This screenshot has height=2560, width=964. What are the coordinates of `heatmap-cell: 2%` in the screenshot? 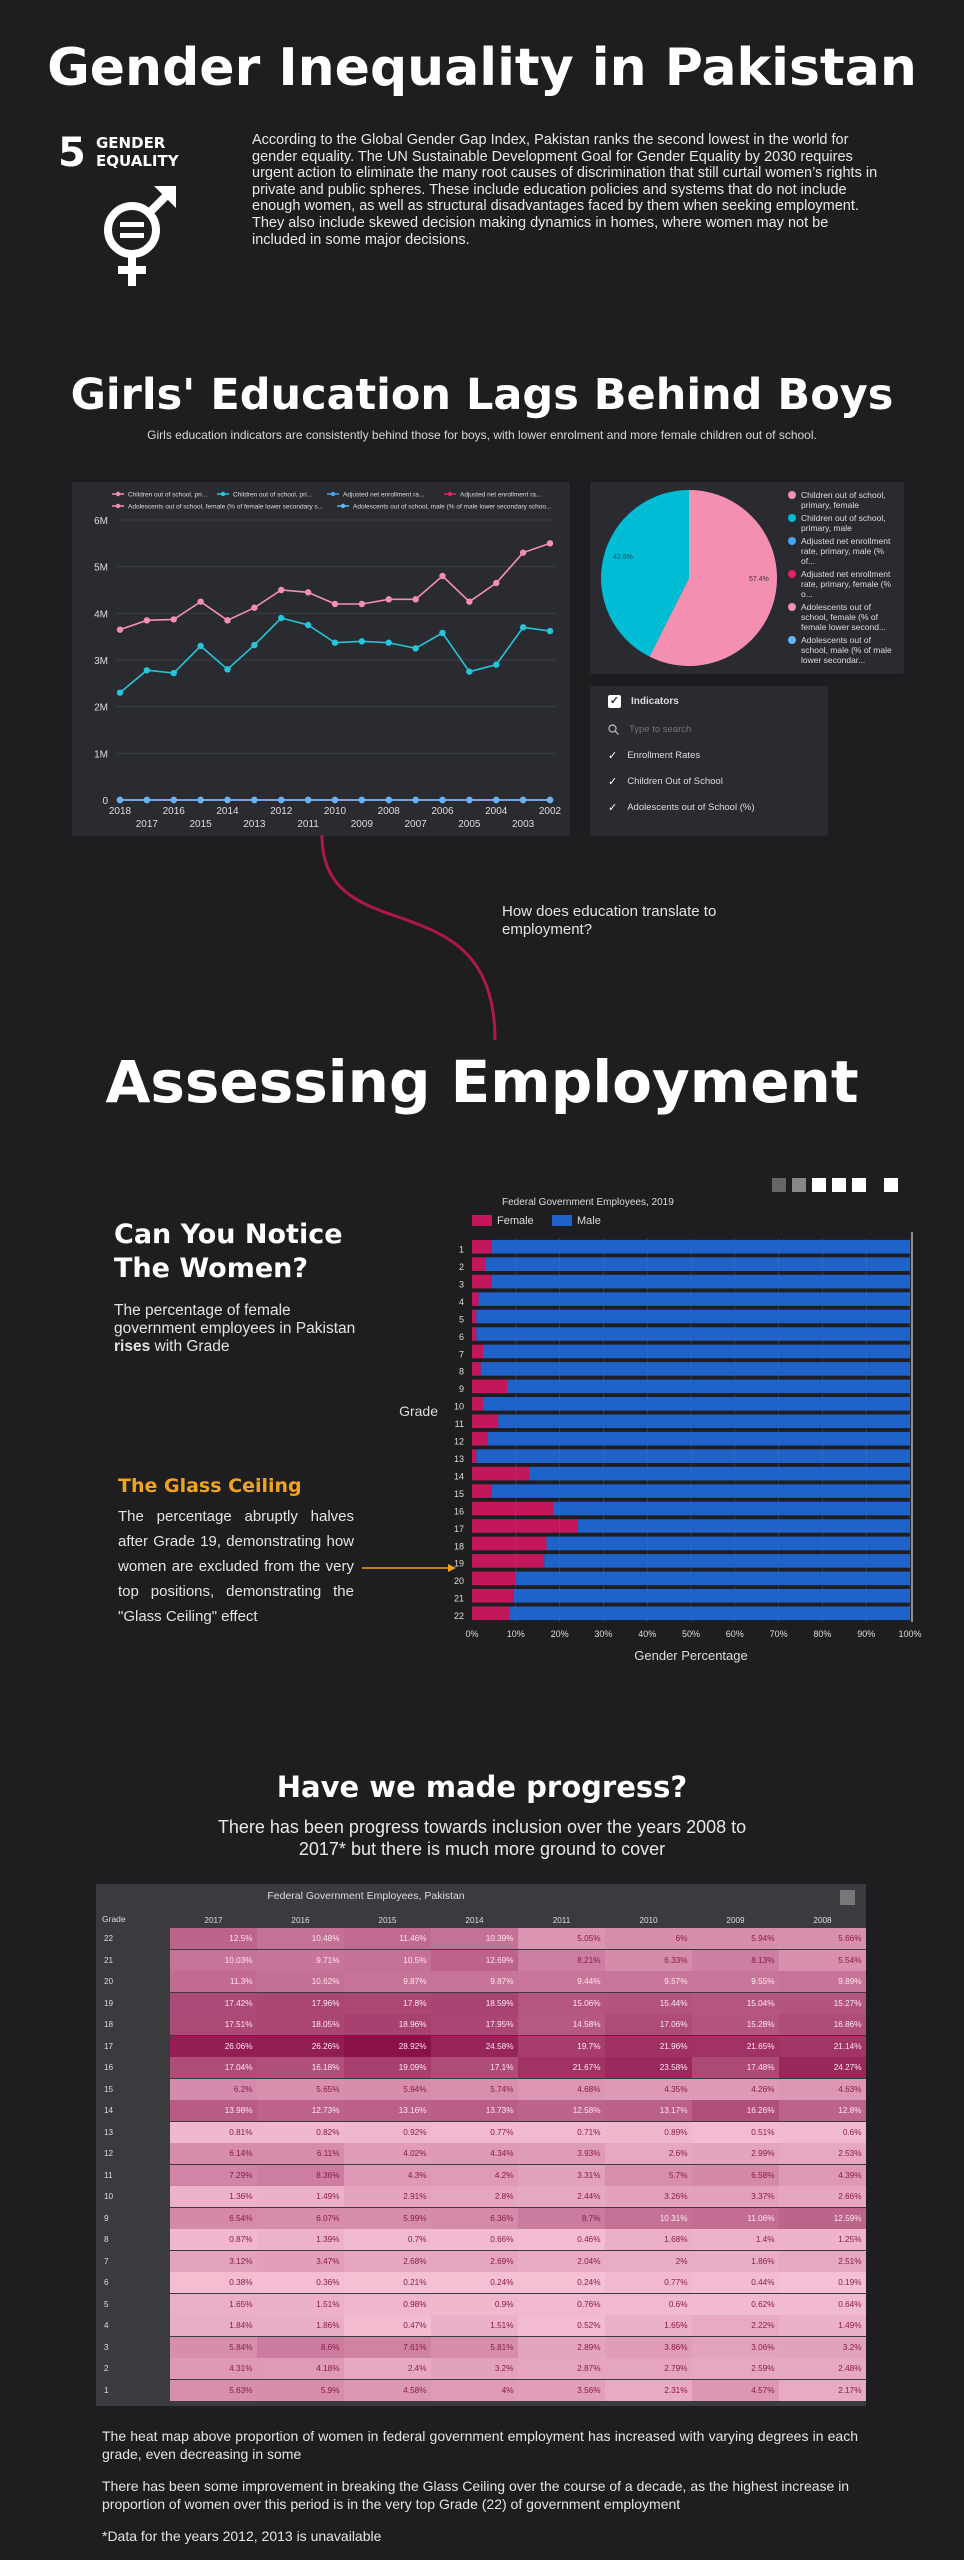 It's located at (648, 2261).